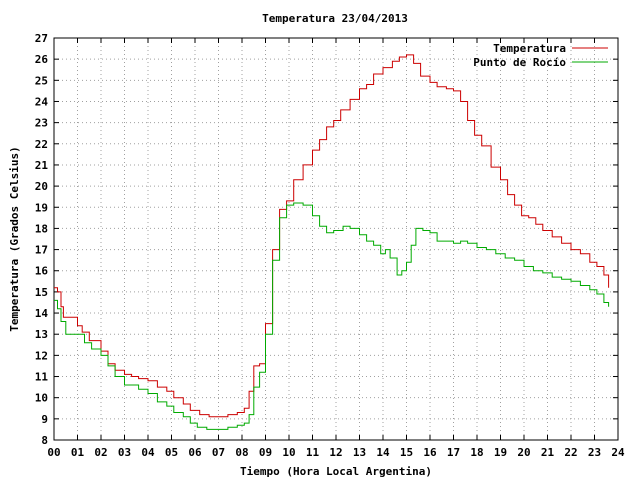  Describe the element at coordinates (53, 452) in the screenshot. I see `x-tick-label: 00` at that location.